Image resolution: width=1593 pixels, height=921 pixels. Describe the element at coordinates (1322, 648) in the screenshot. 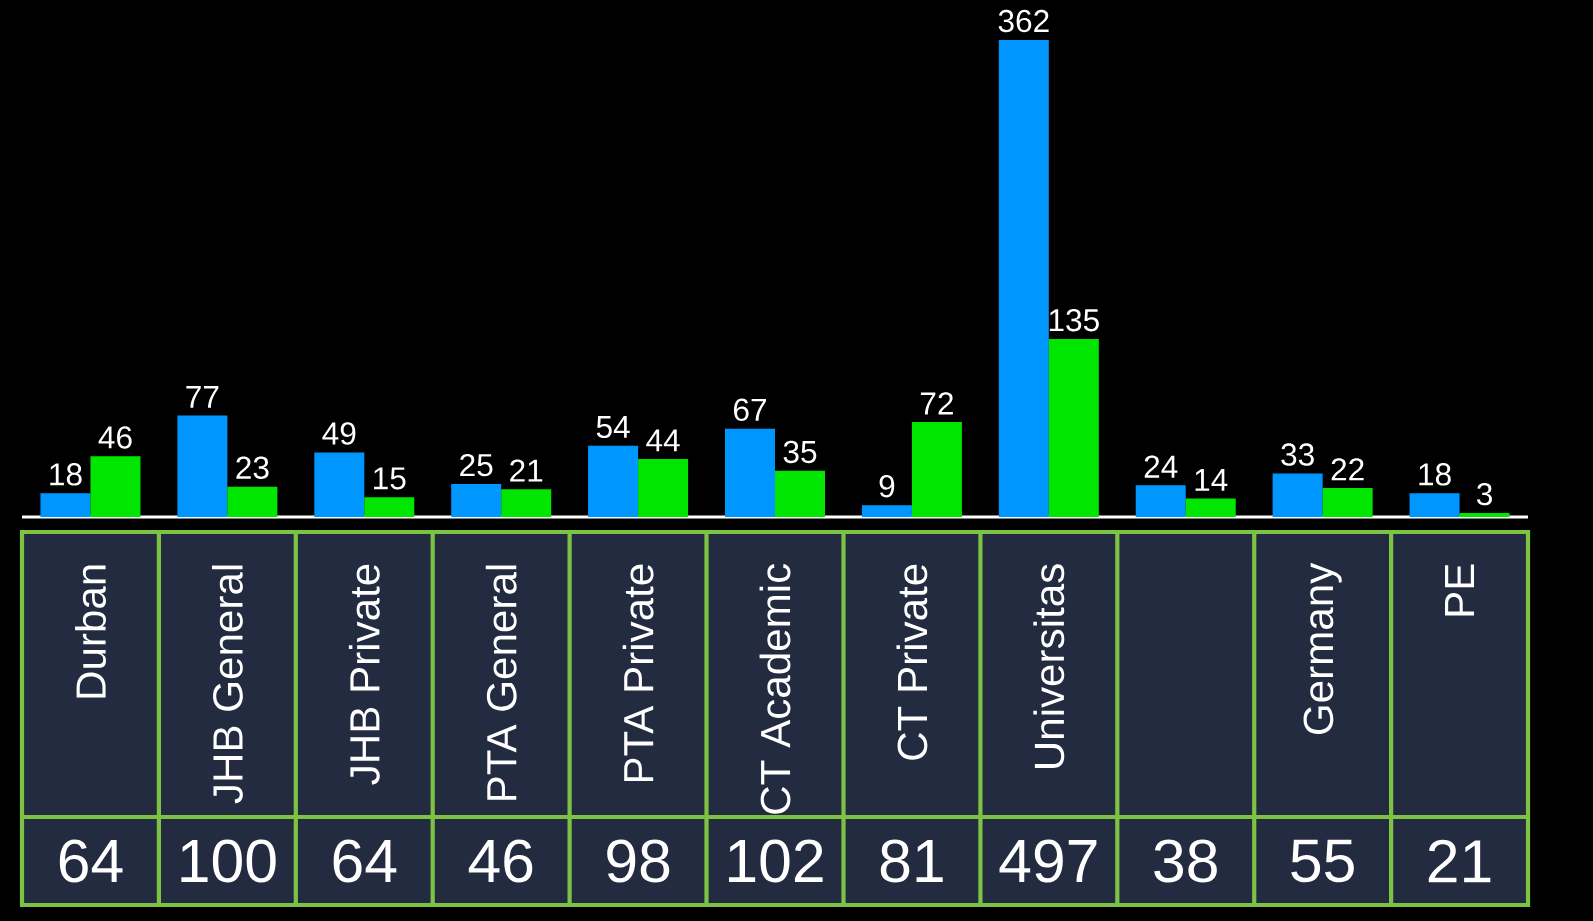

I see `x-tick-label: Germany` at that location.